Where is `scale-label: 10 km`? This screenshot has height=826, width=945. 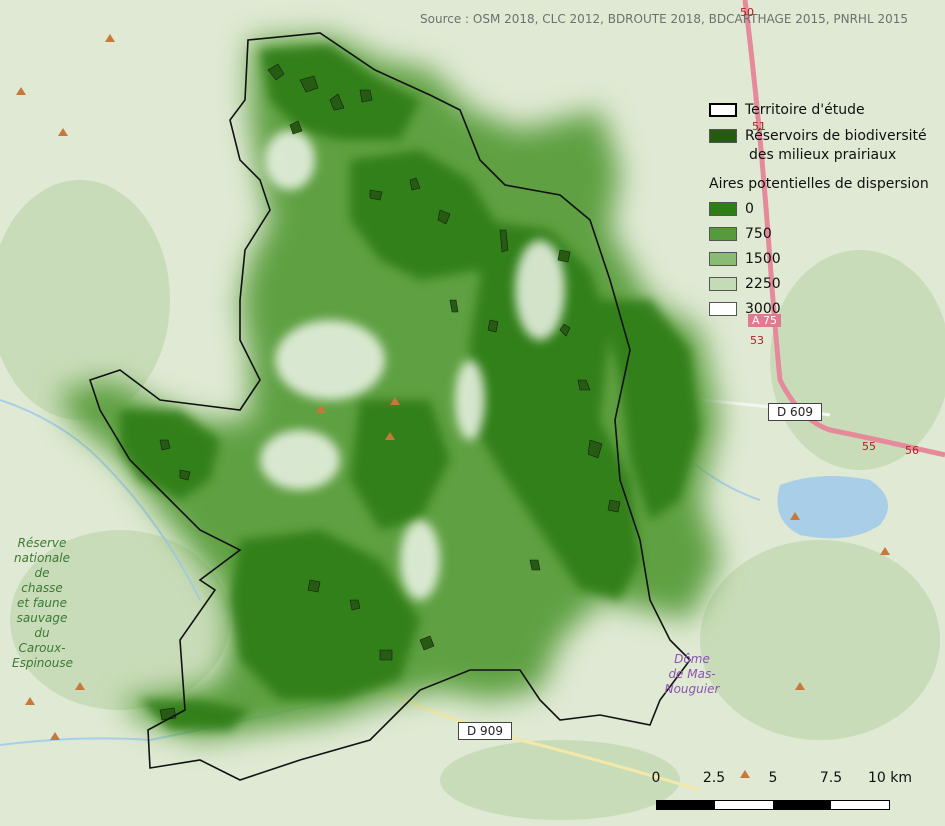 scale-label: 10 km is located at coordinates (890, 778).